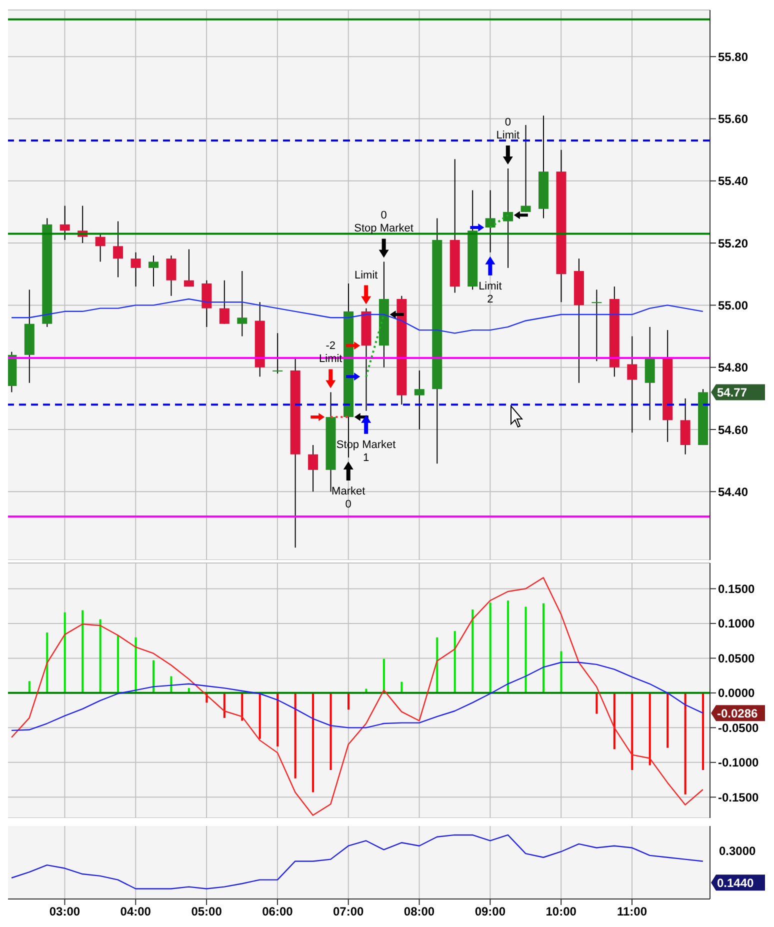 Image resolution: width=774 pixels, height=927 pixels. I want to click on x-tick-label: 10:00, so click(561, 911).